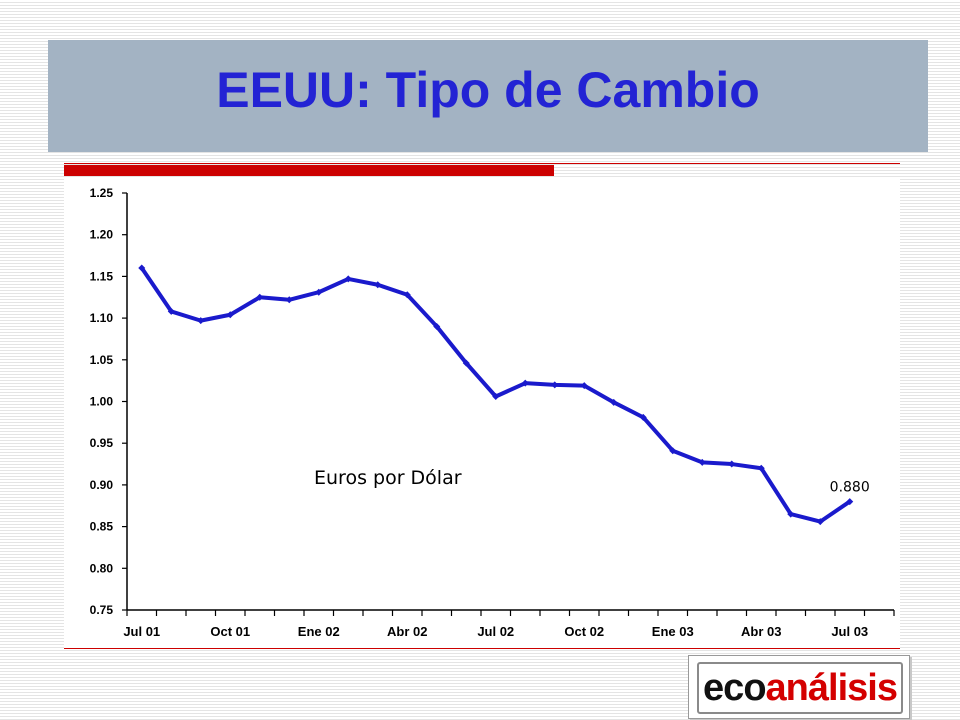  Describe the element at coordinates (102, 568) in the screenshot. I see `y-tick-label: 0.80` at that location.